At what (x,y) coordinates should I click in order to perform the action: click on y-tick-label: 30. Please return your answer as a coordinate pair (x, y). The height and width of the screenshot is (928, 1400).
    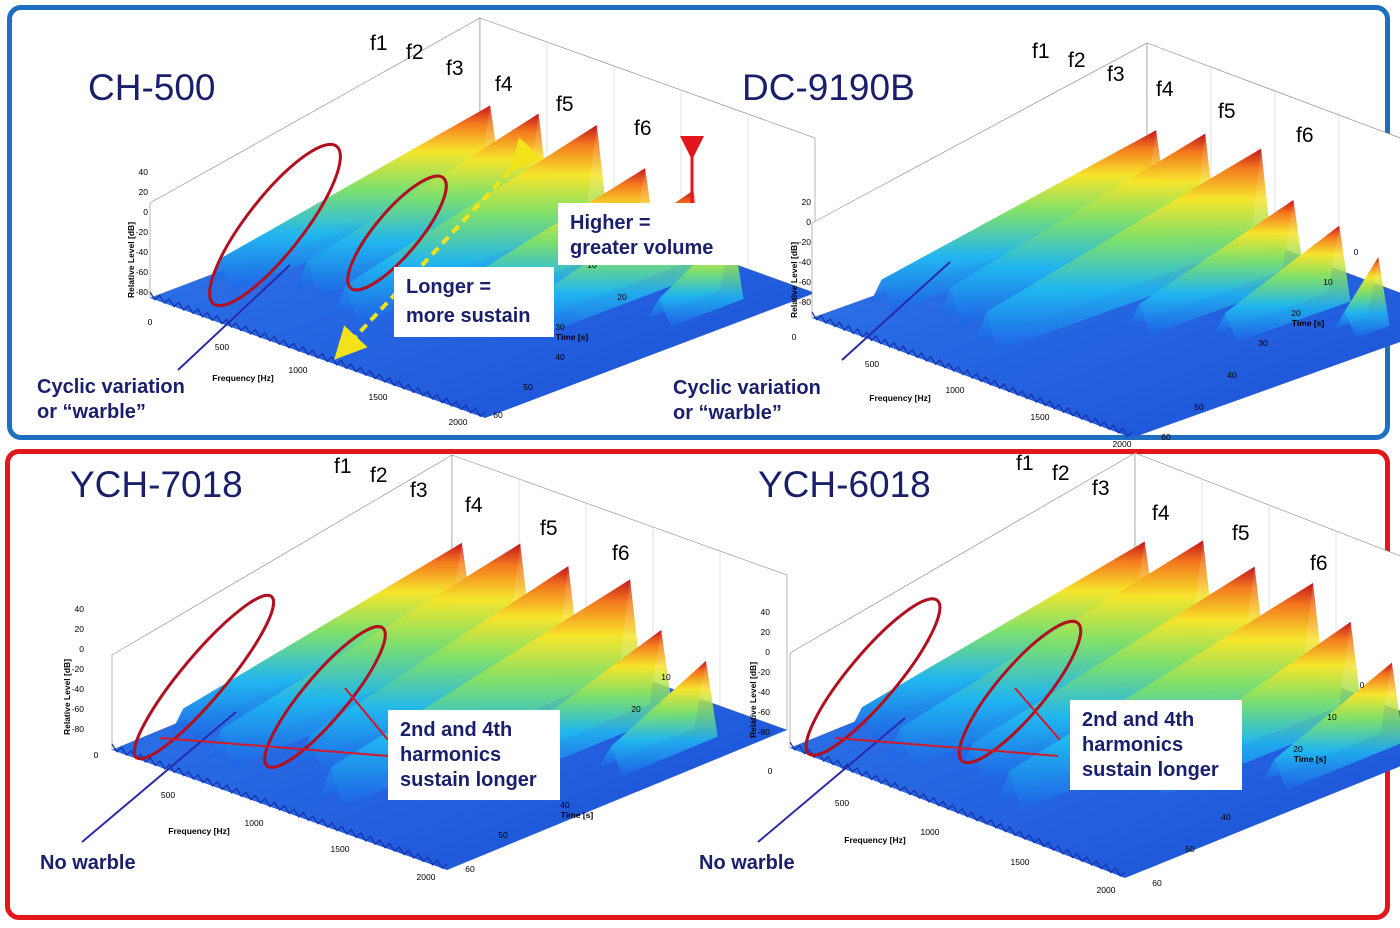
    Looking at the image, I should click on (560, 327).